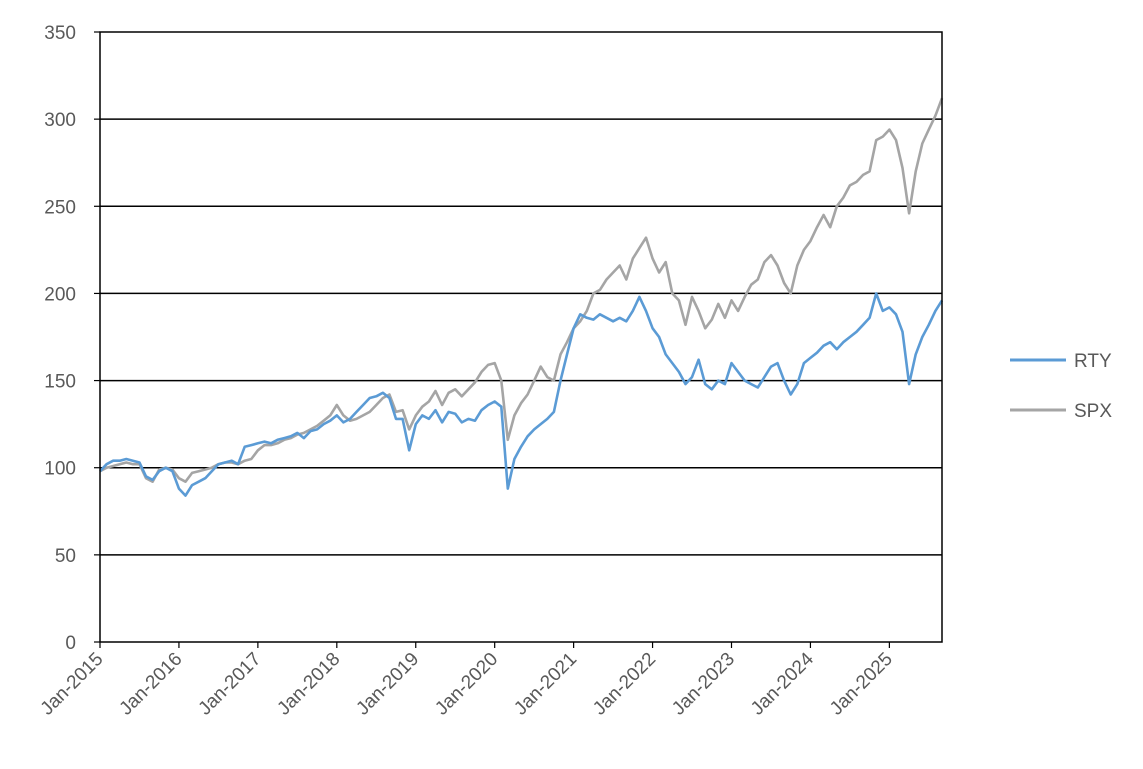  Describe the element at coordinates (60, 207) in the screenshot. I see `y-tick-label: 250` at that location.